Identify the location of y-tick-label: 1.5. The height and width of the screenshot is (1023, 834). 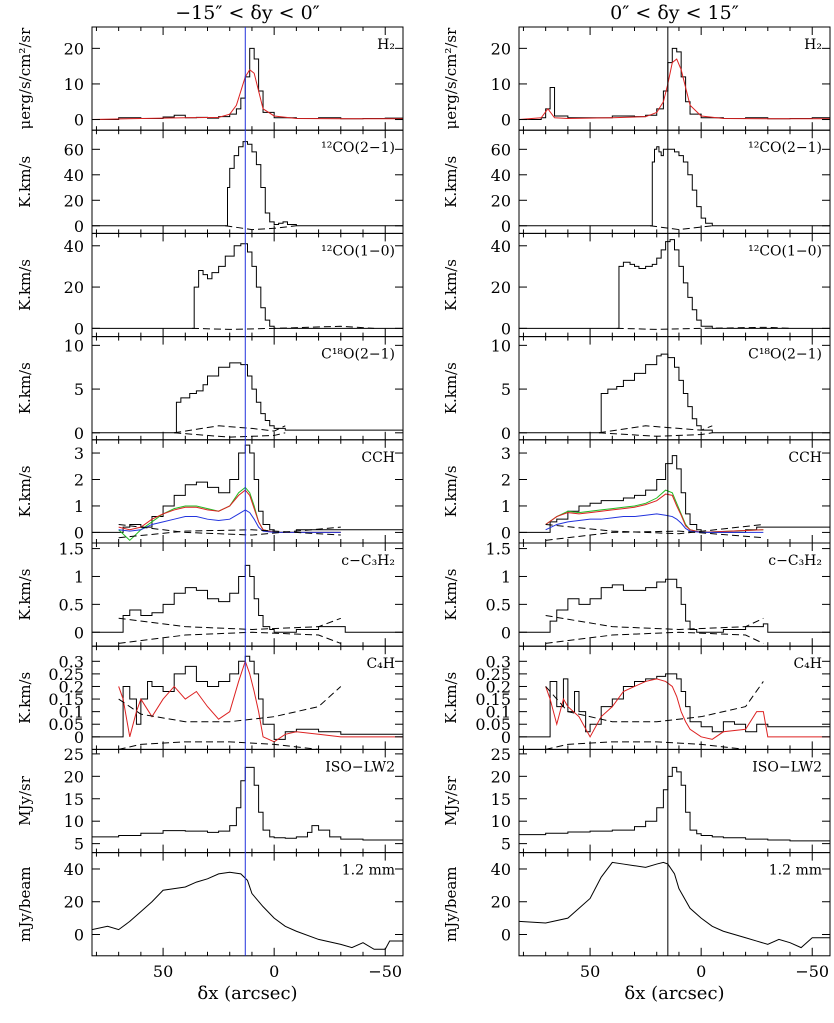
(498, 549).